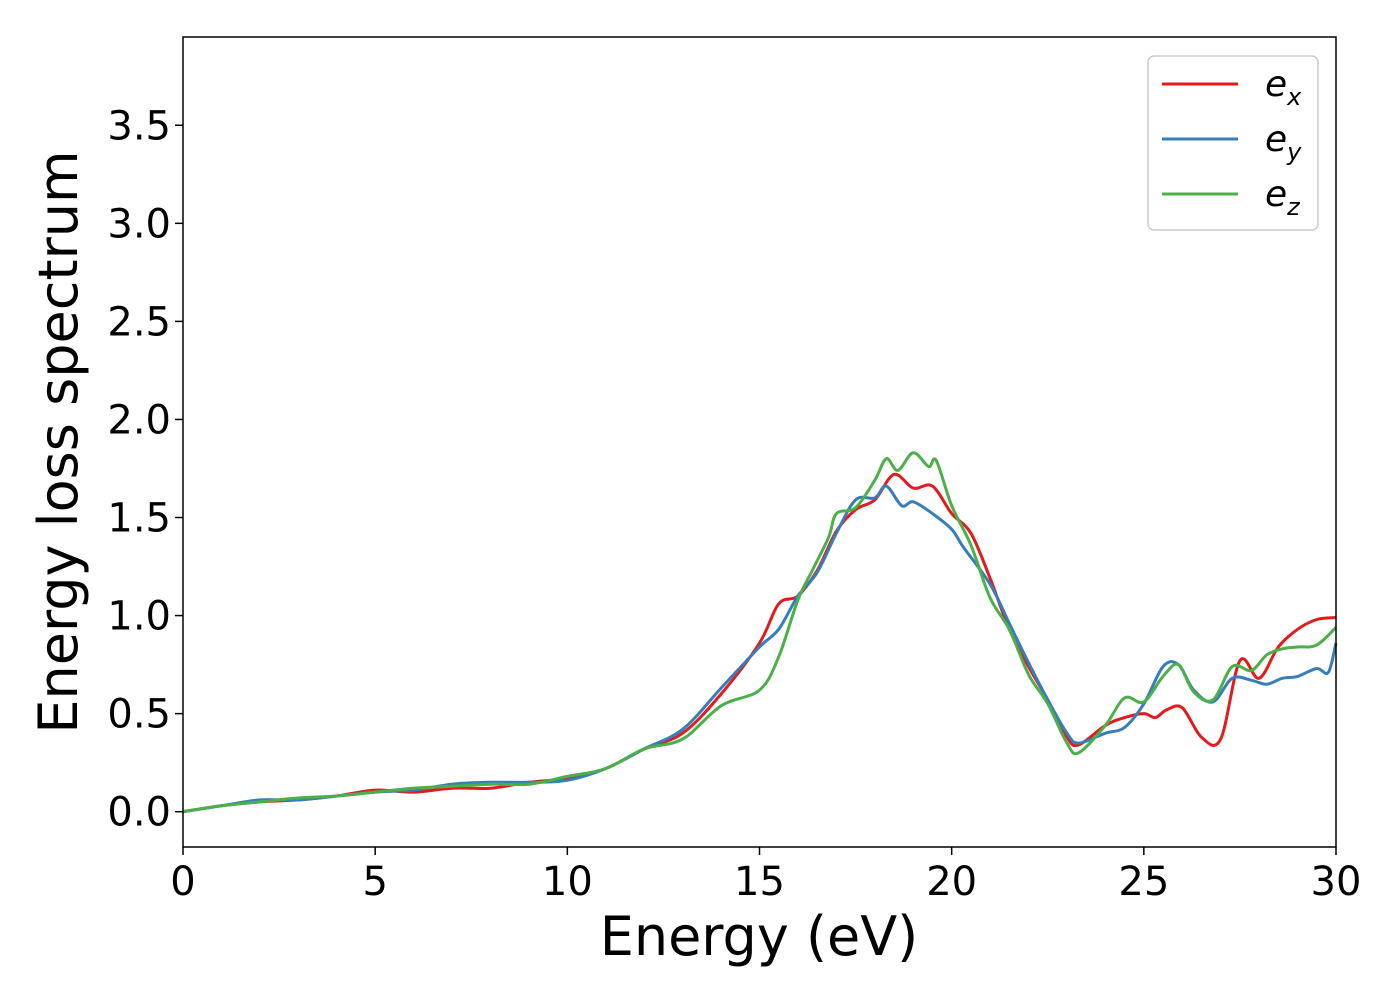  I want to click on x-tick-label: 5, so click(374, 882).